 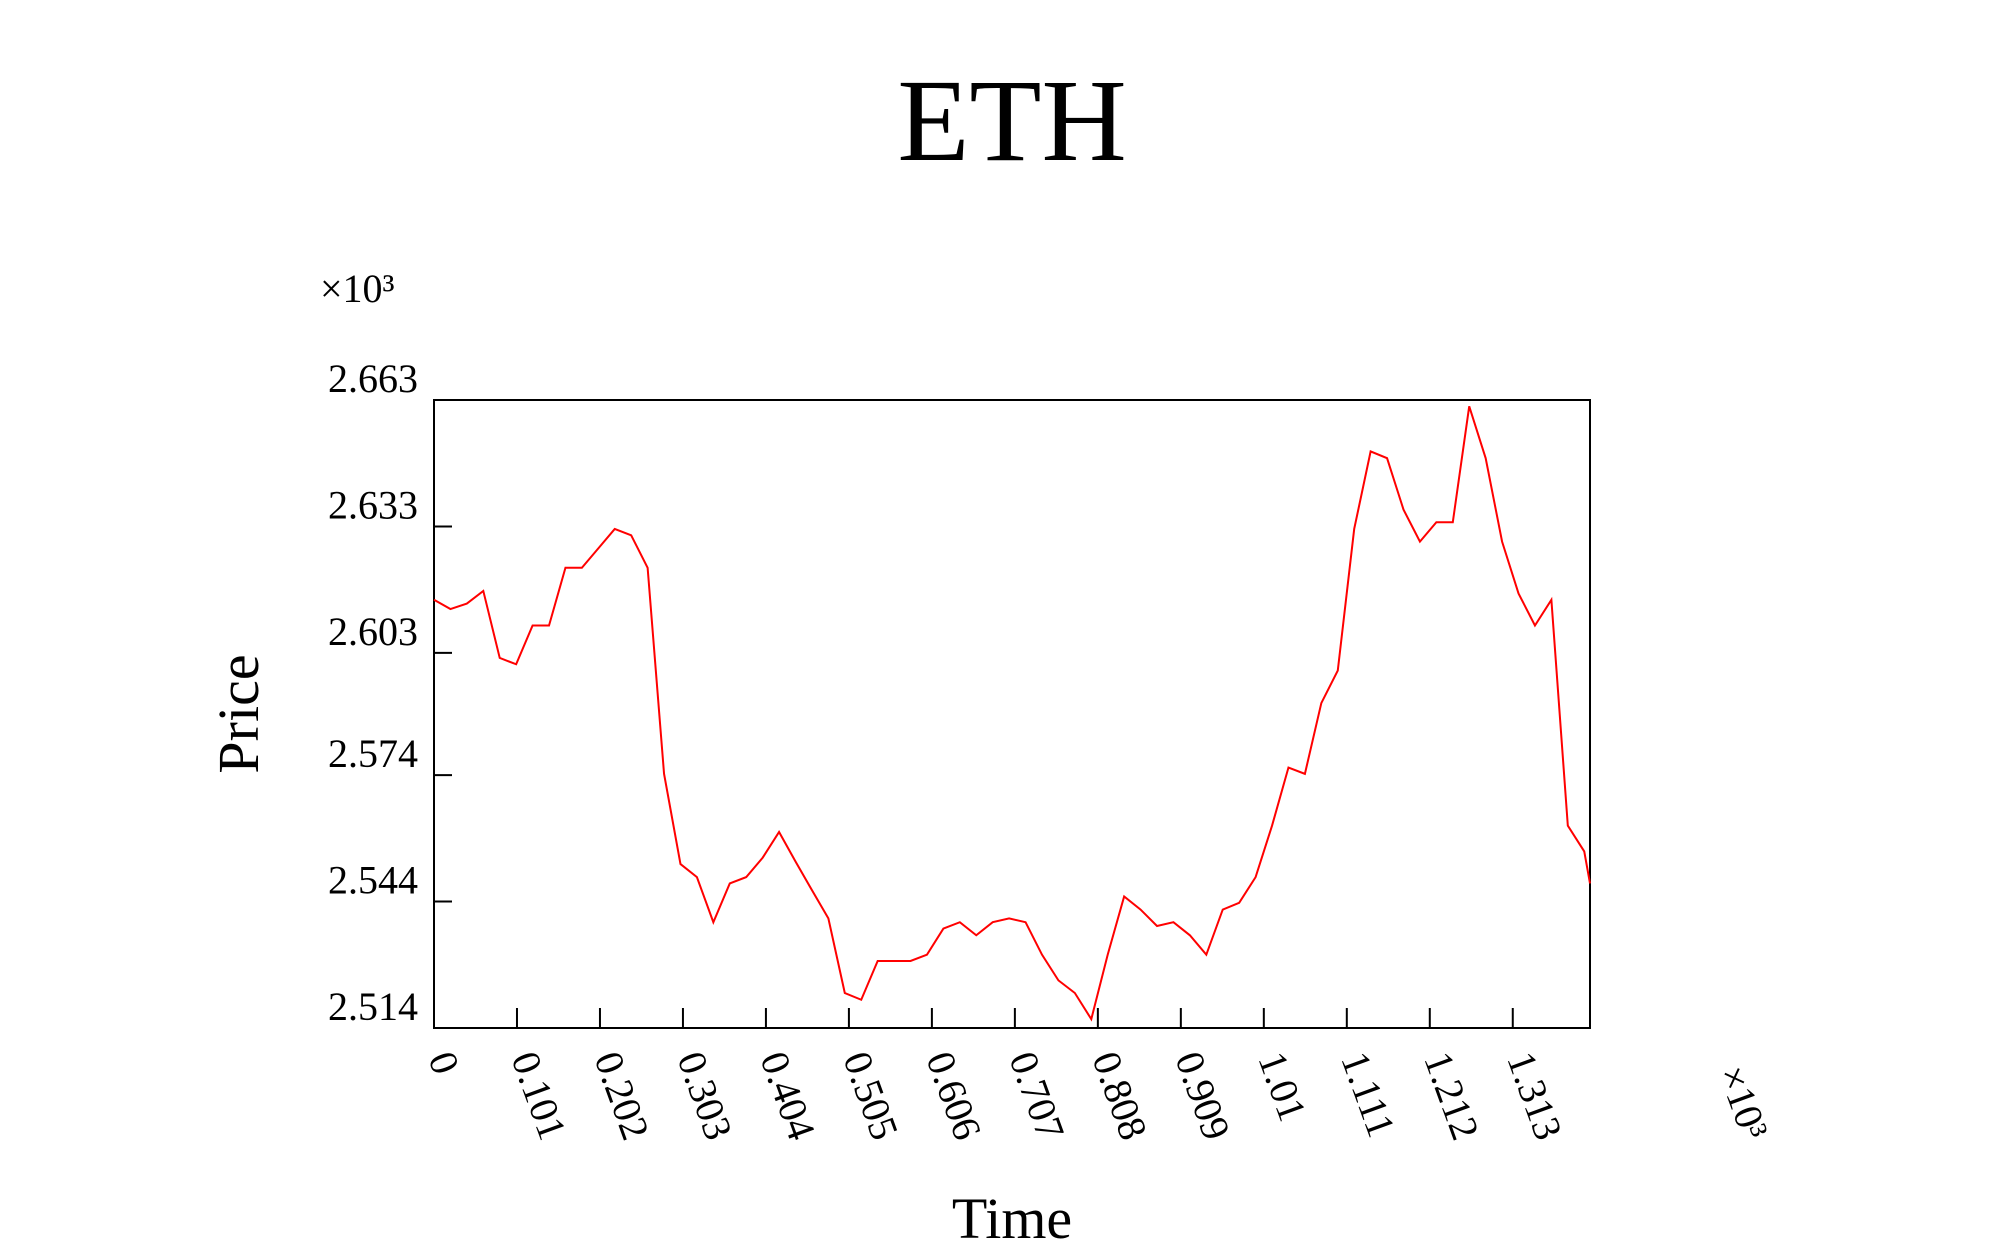 What do you see at coordinates (704, 1096) in the screenshot?
I see `x-tick-label: 0.303` at bounding box center [704, 1096].